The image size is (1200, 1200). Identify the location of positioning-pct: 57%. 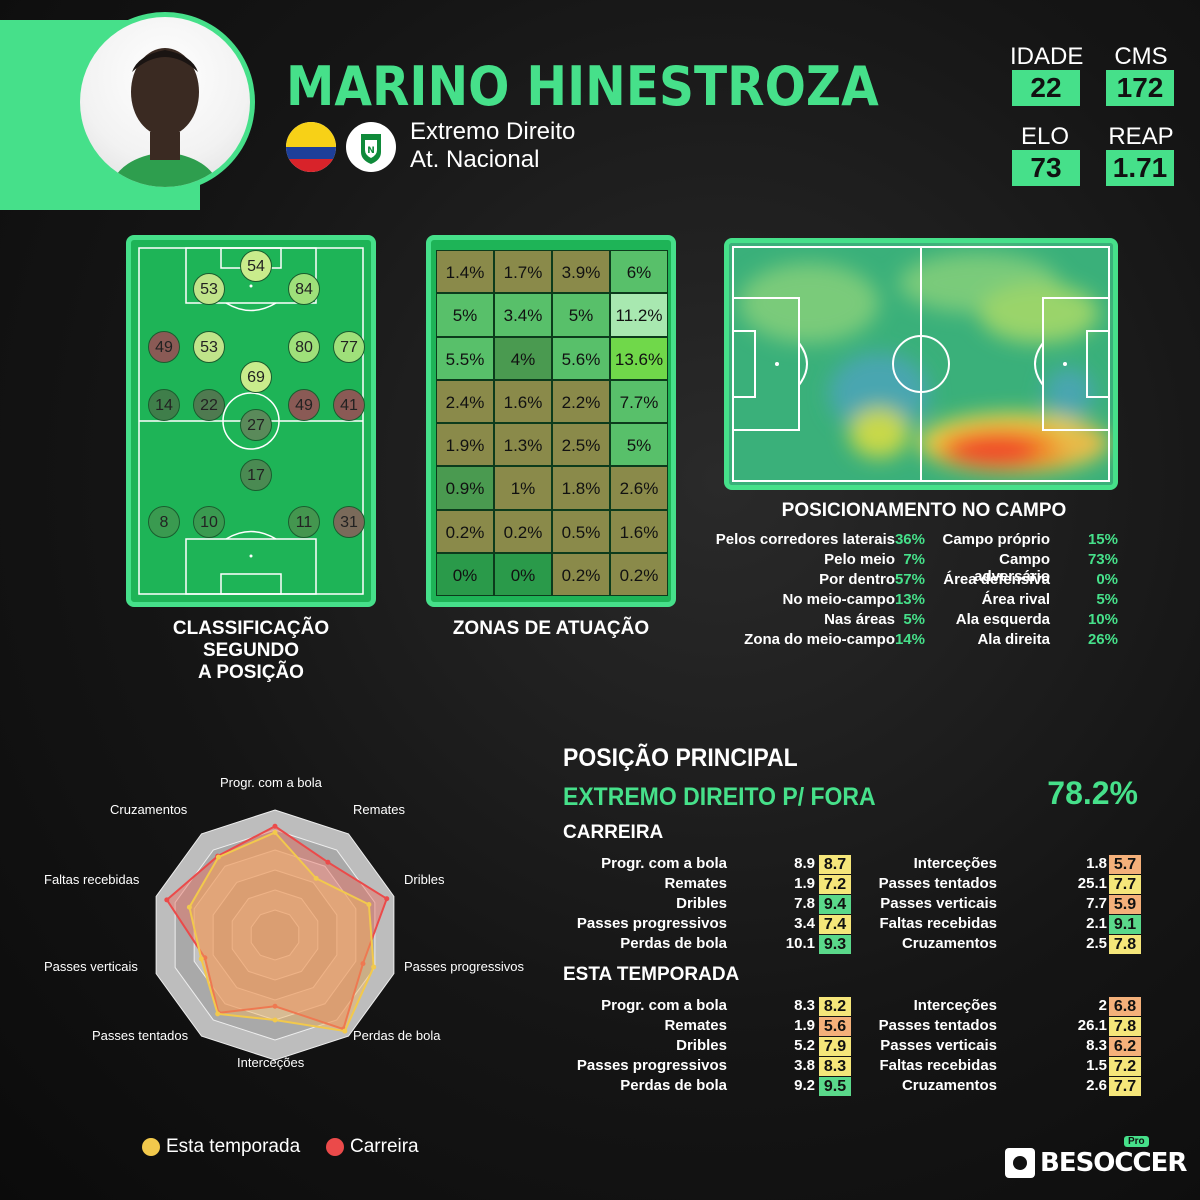
(909, 579).